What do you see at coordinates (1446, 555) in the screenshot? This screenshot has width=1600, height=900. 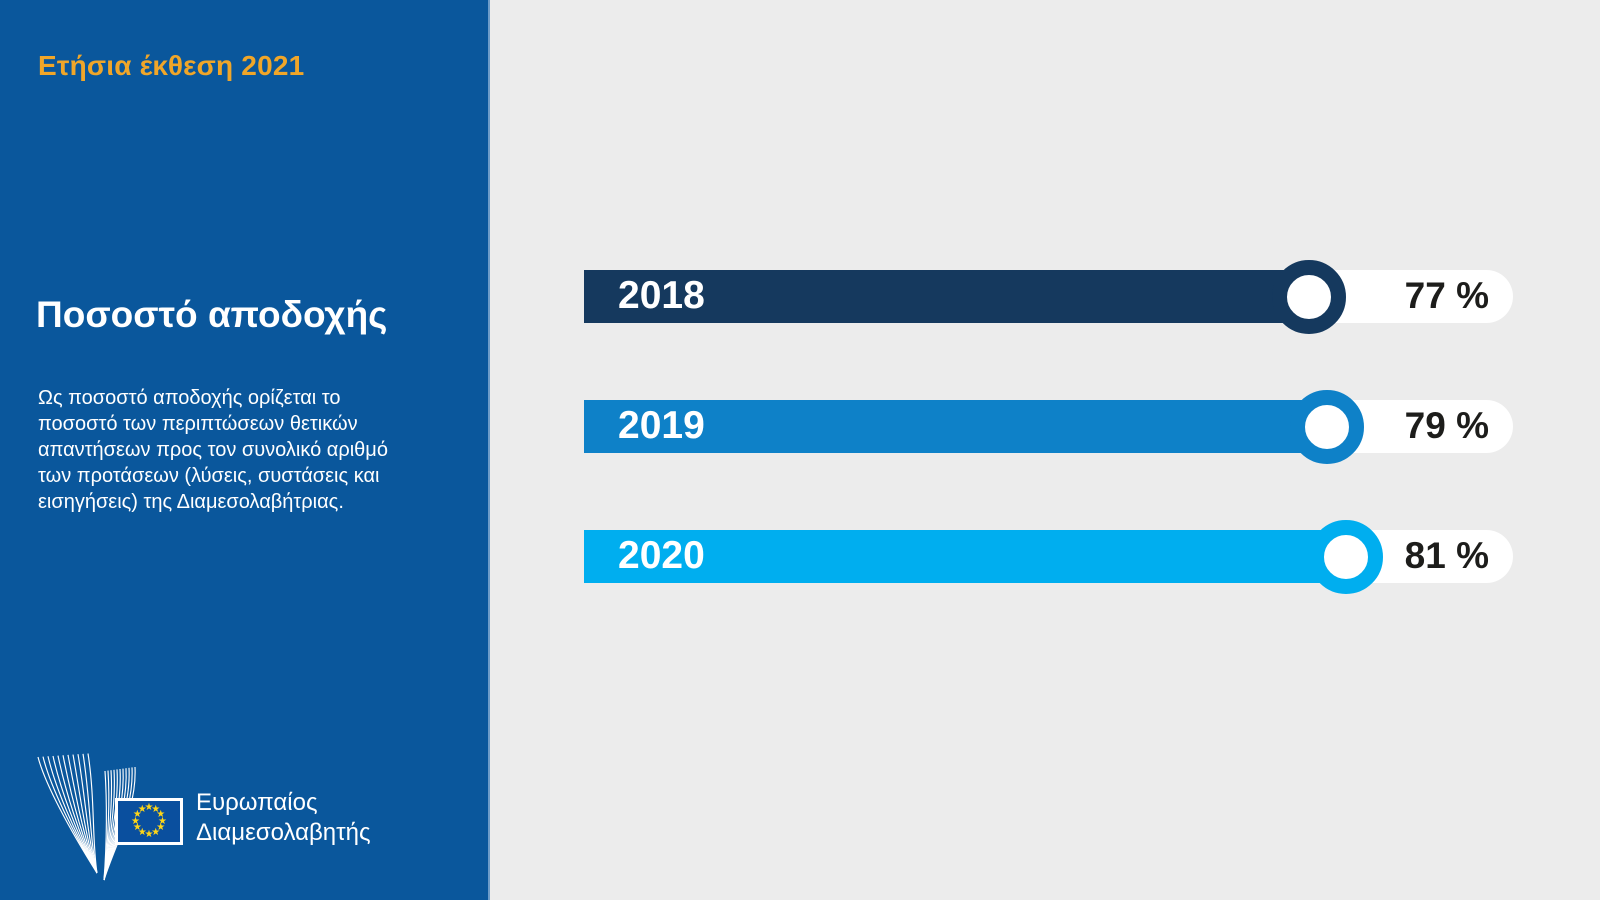 I see `value-label: 81 %` at bounding box center [1446, 555].